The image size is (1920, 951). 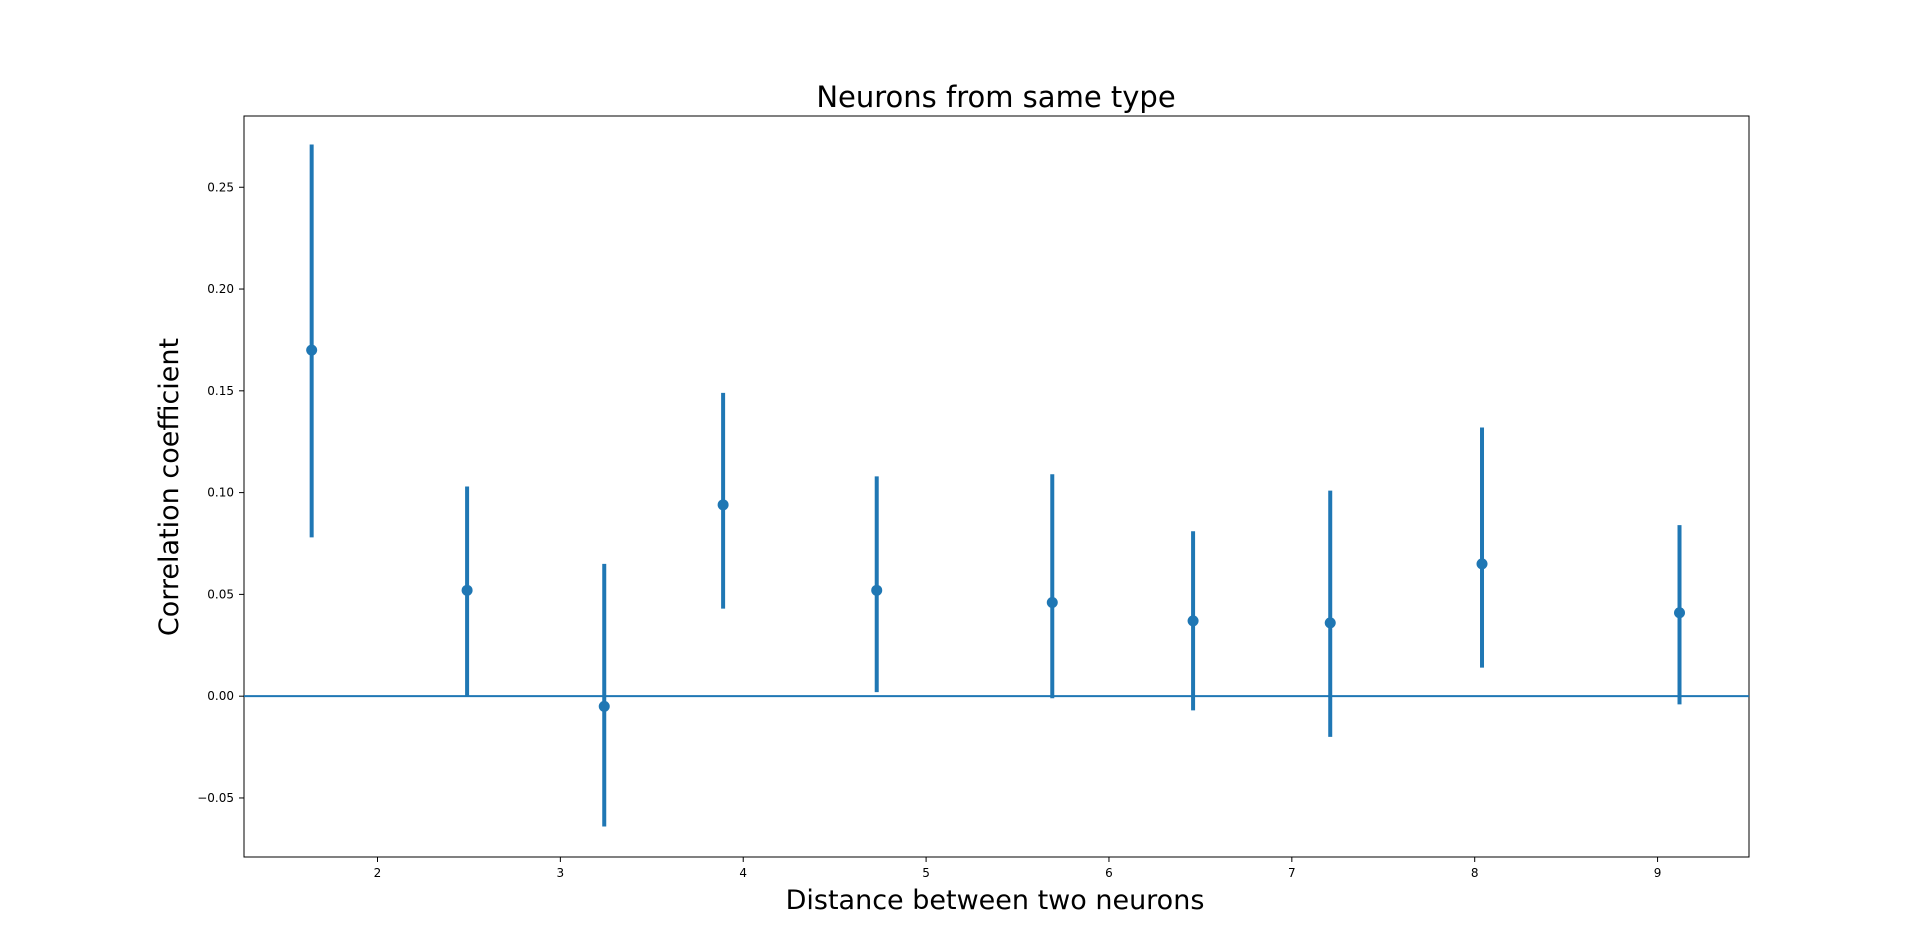 What do you see at coordinates (995, 900) in the screenshot?
I see `x-axis-label: Distance between two neurons` at bounding box center [995, 900].